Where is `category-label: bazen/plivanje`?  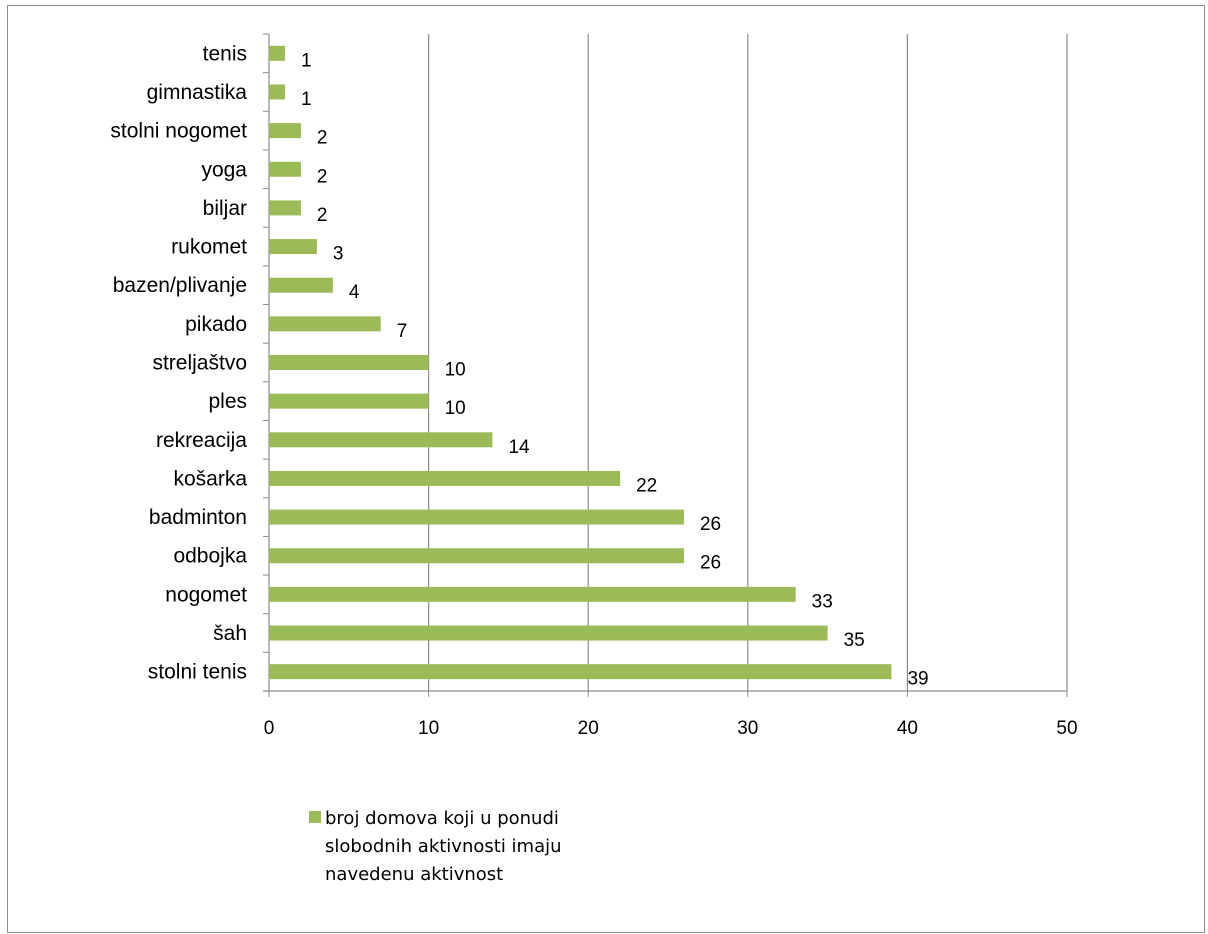
category-label: bazen/plivanje is located at coordinates (180, 285).